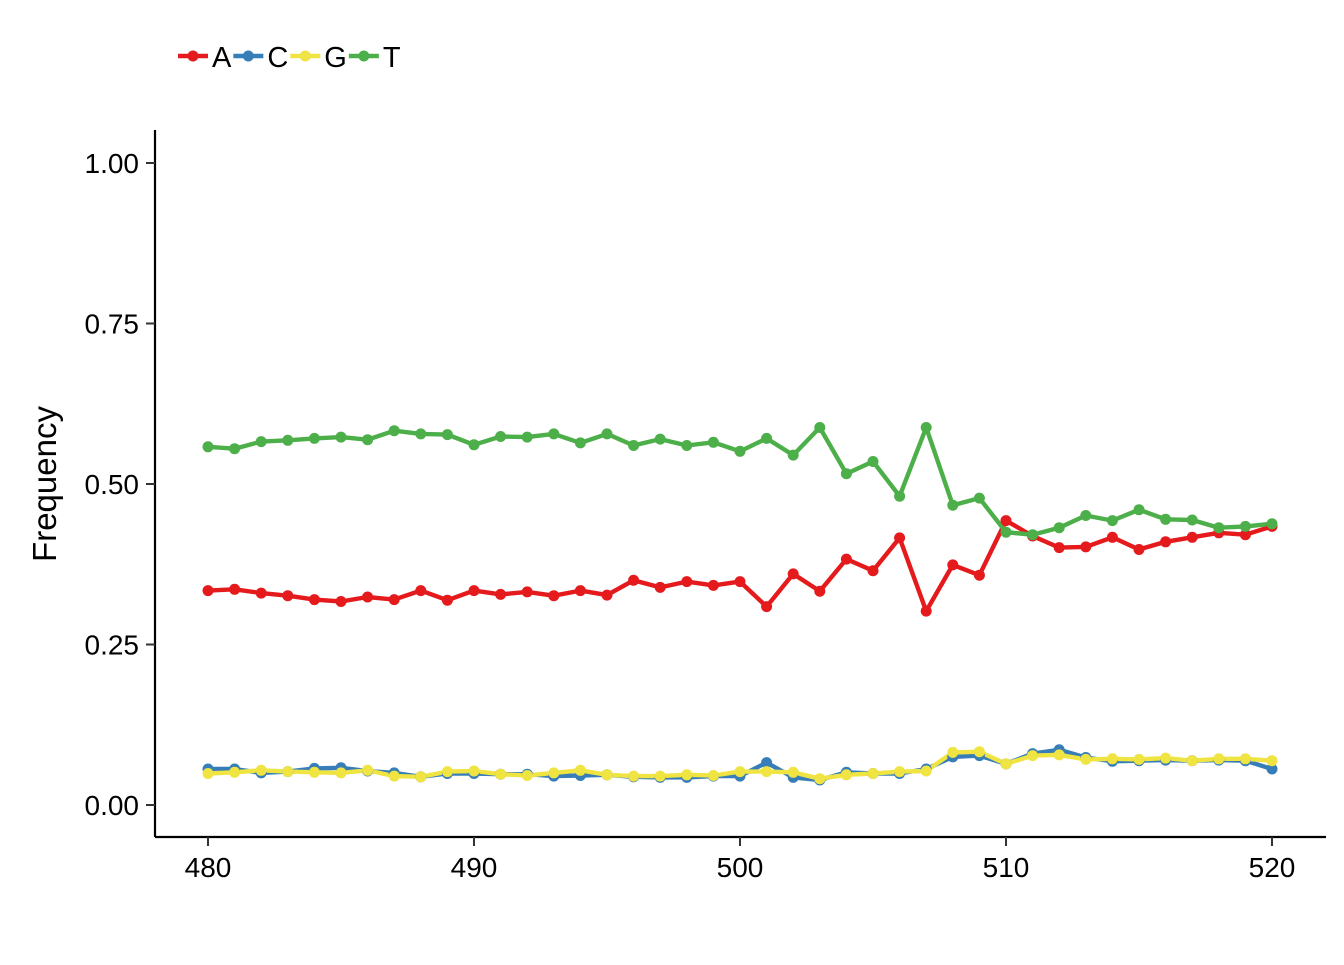  Describe the element at coordinates (112, 645) in the screenshot. I see `y-tick-label: 0.25` at that location.